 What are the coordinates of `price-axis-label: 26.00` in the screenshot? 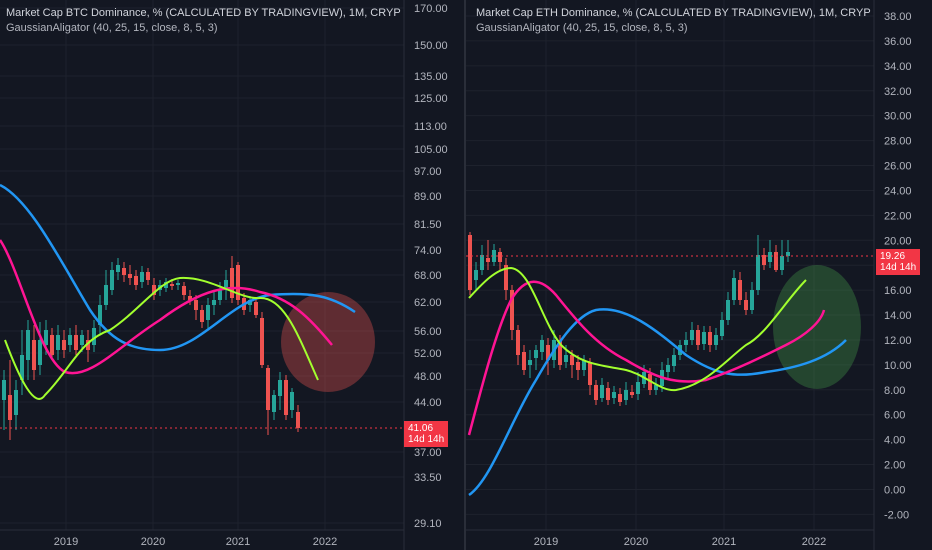 It's located at (898, 167).